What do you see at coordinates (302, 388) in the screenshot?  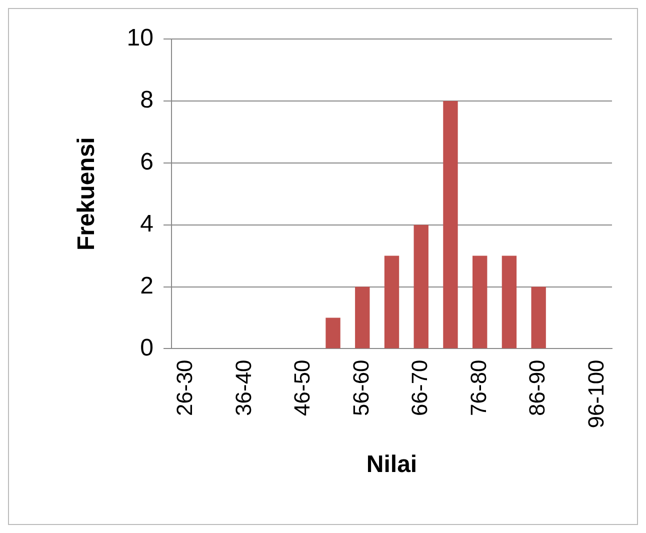 I see `x-tick-label: 46-50` at bounding box center [302, 388].